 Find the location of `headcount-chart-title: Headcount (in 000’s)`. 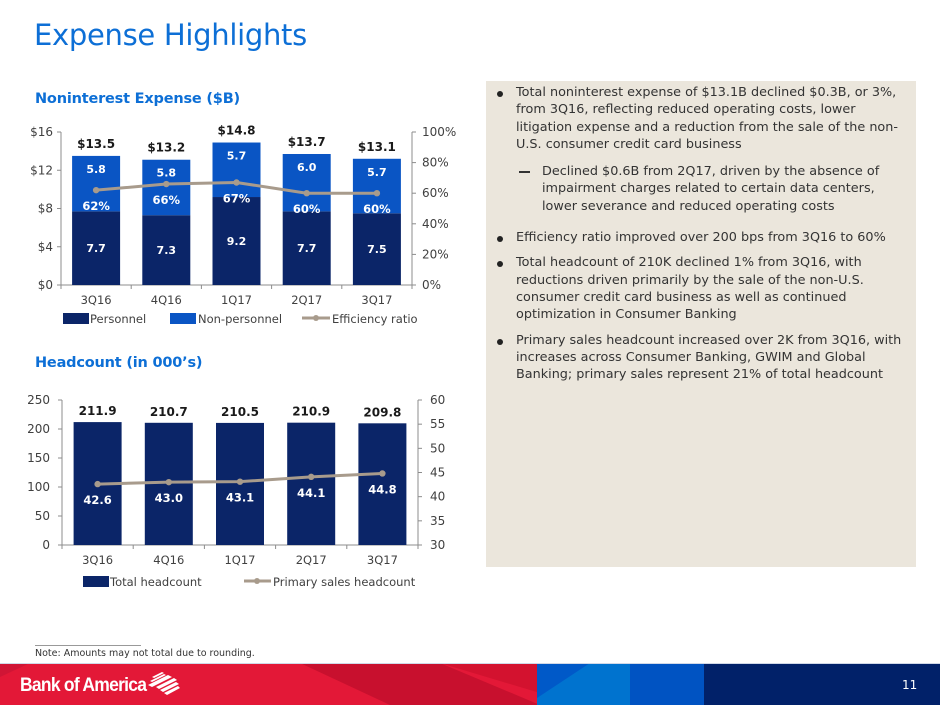

headcount-chart-title: Headcount (in 000’s) is located at coordinates (119, 363).